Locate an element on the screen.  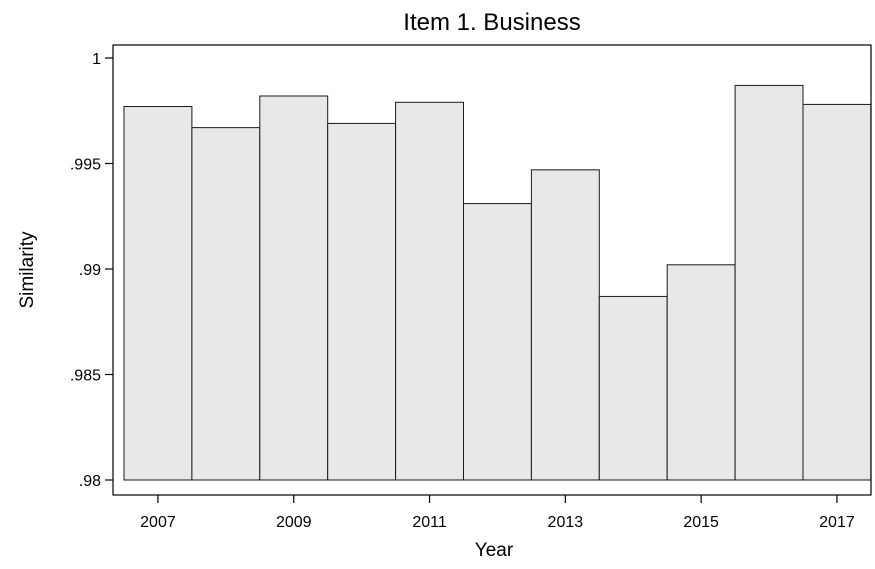
x-tick-label: 2007 is located at coordinates (158, 522).